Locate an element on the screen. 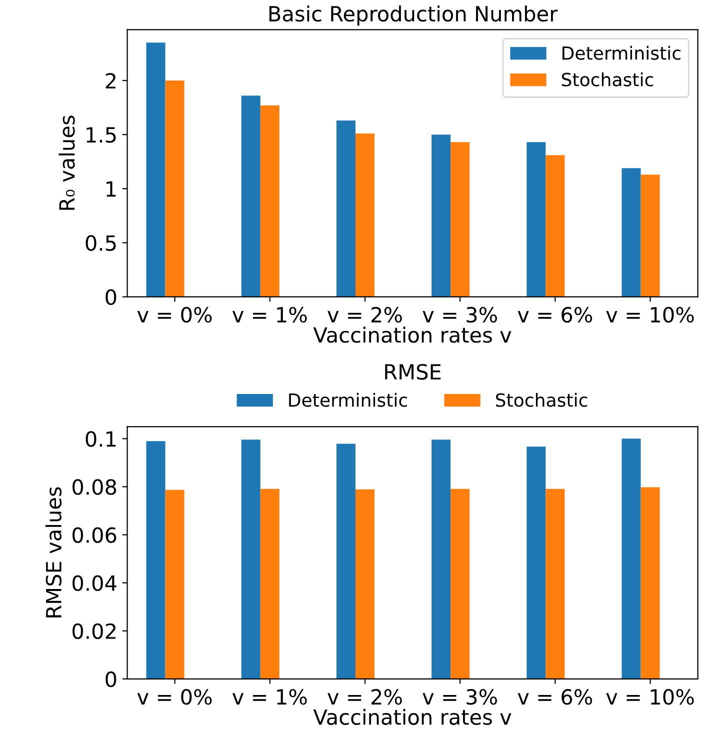 The image size is (707, 742). y-tick-label: 2 is located at coordinates (111, 80).